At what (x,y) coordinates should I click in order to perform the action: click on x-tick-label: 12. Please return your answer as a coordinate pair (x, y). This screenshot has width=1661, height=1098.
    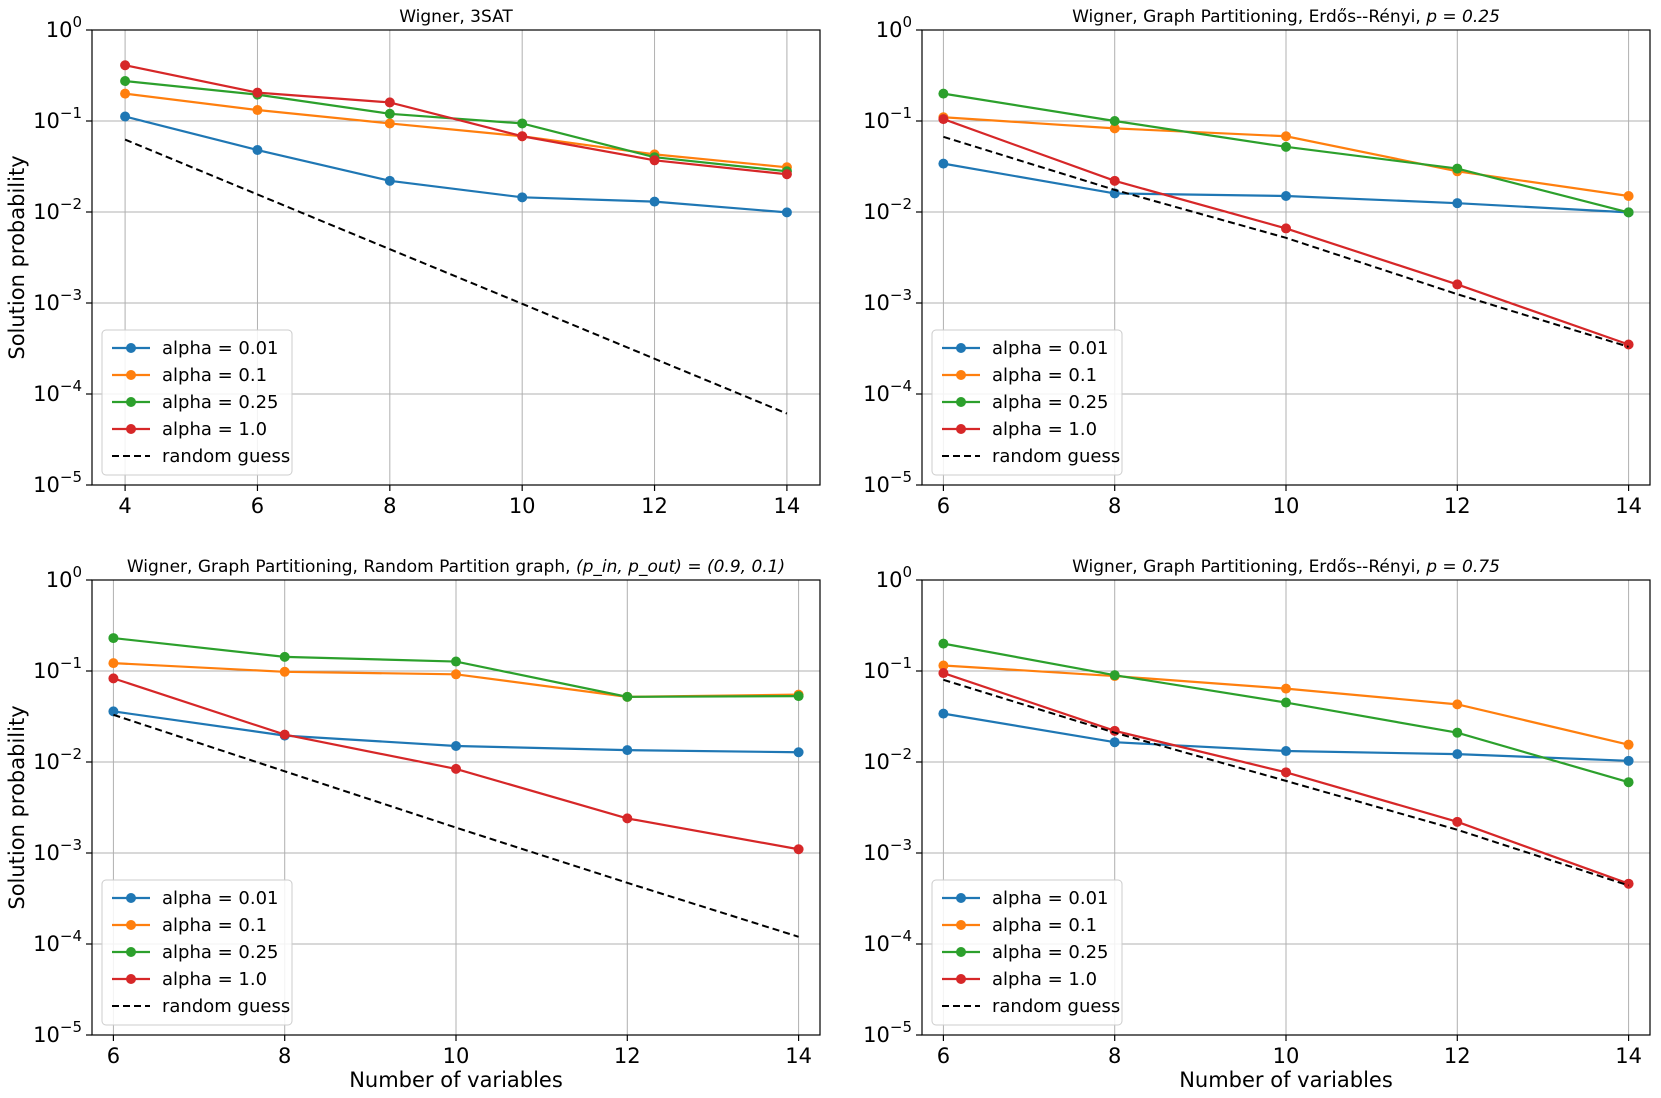
    Looking at the image, I should click on (654, 506).